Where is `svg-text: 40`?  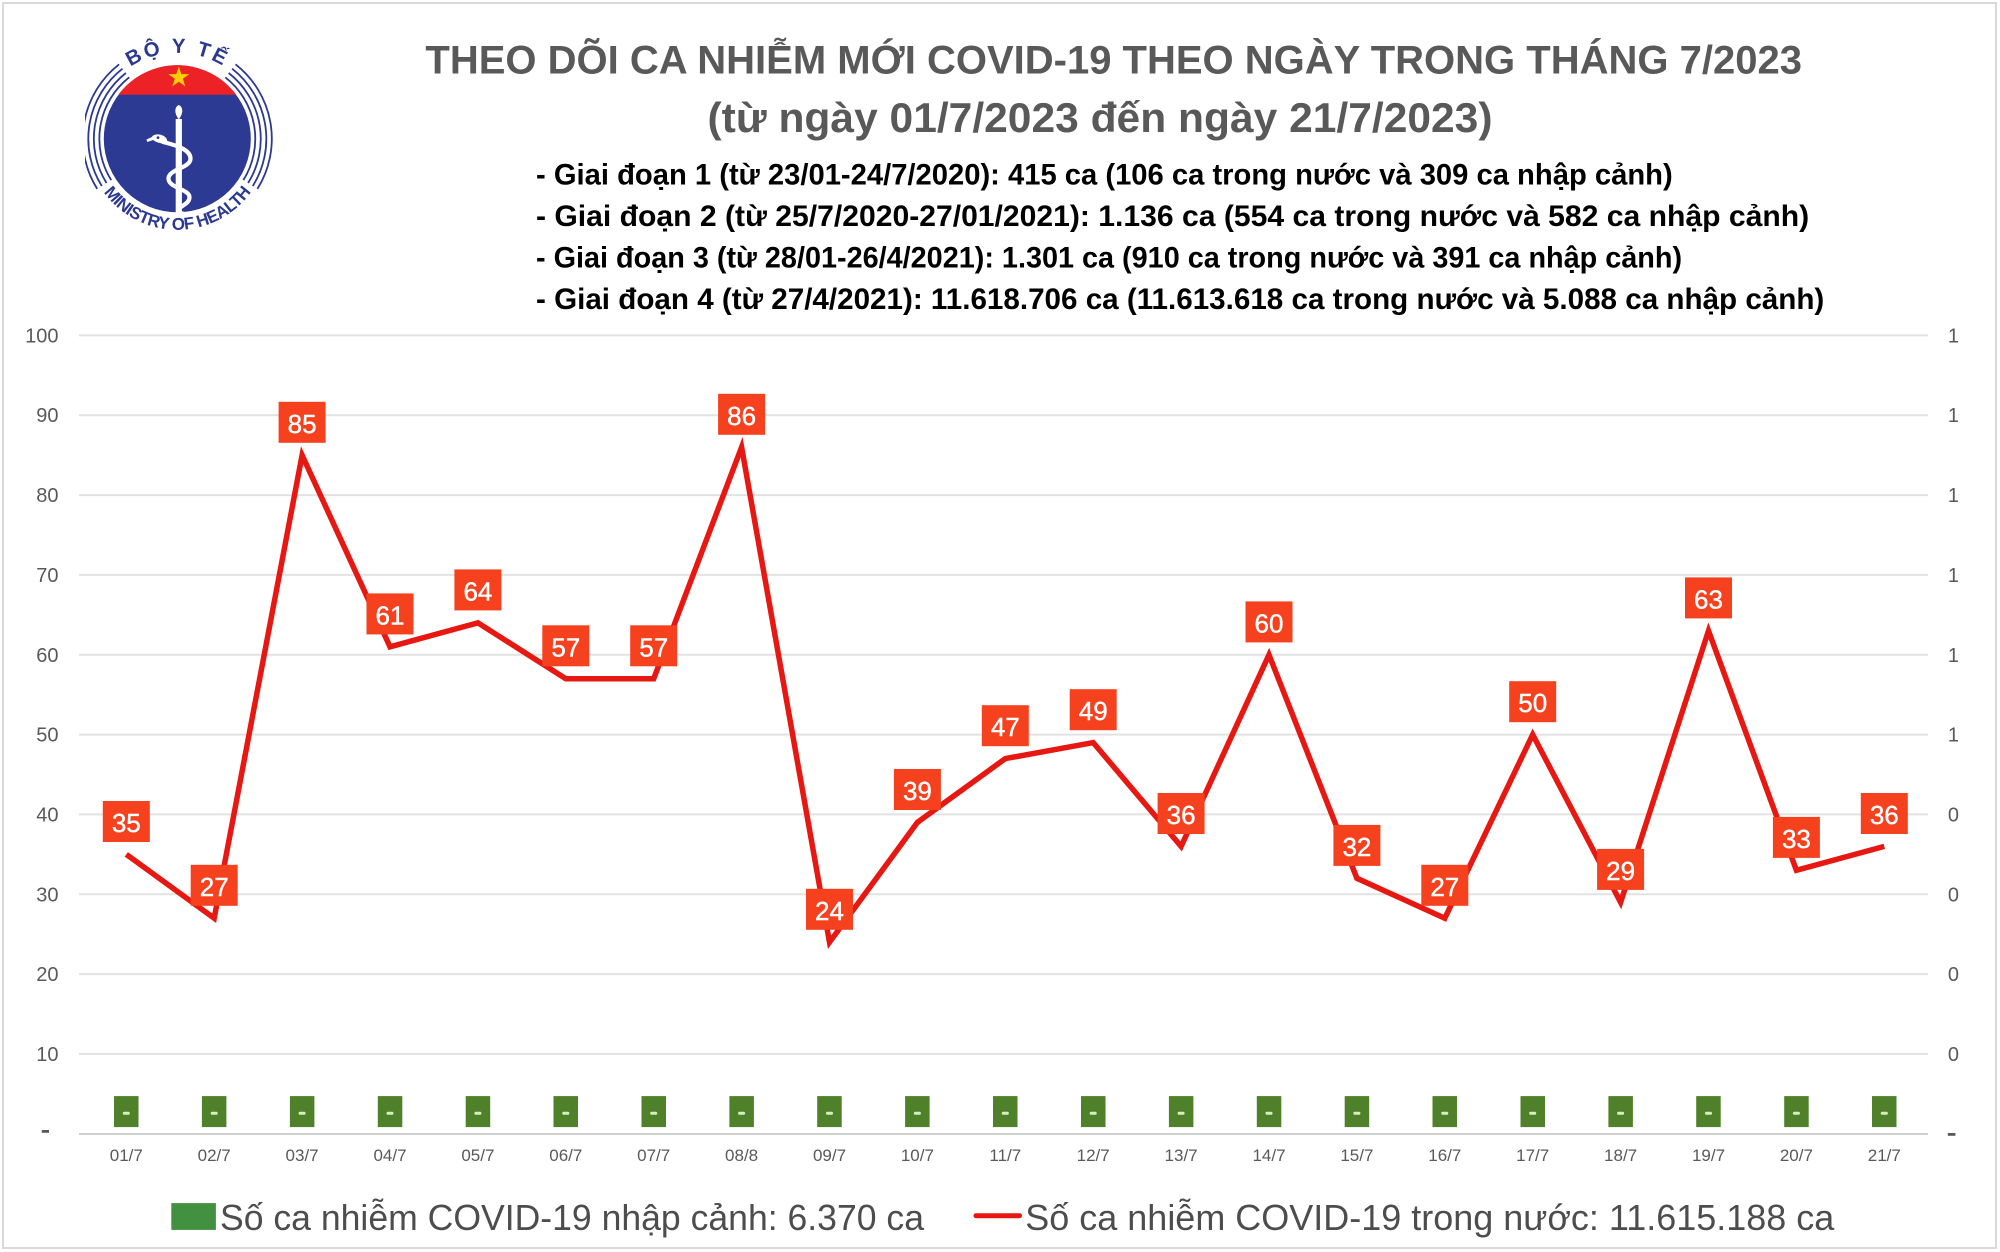 svg-text: 40 is located at coordinates (47, 815).